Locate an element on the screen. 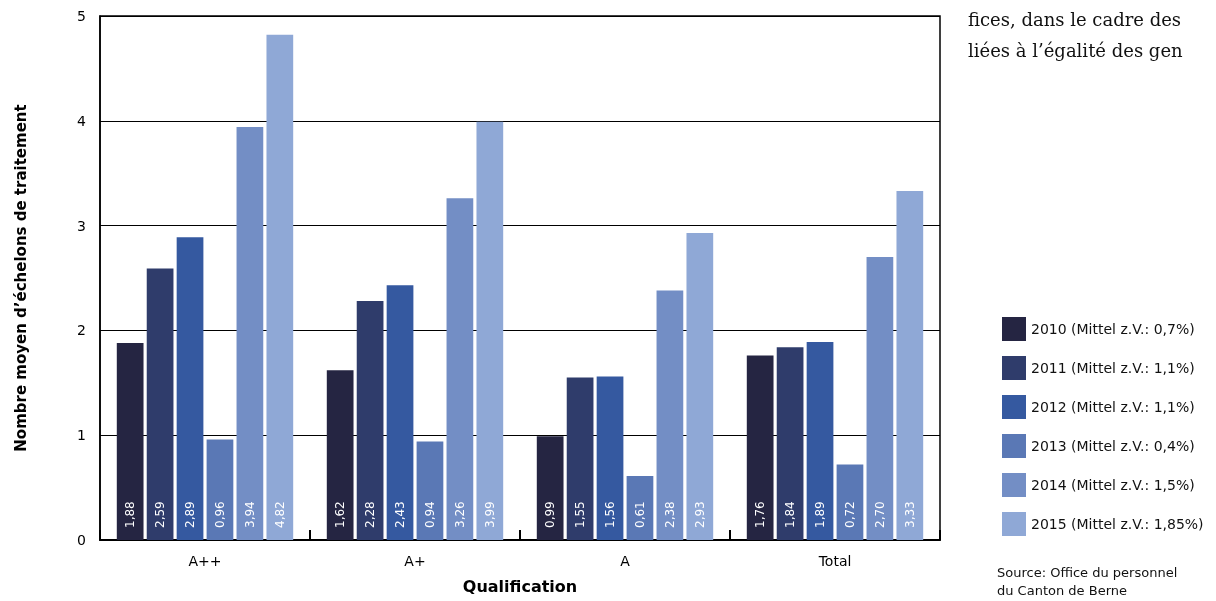 The height and width of the screenshot is (601, 1216). data-label: 2,89 is located at coordinates (190, 514).